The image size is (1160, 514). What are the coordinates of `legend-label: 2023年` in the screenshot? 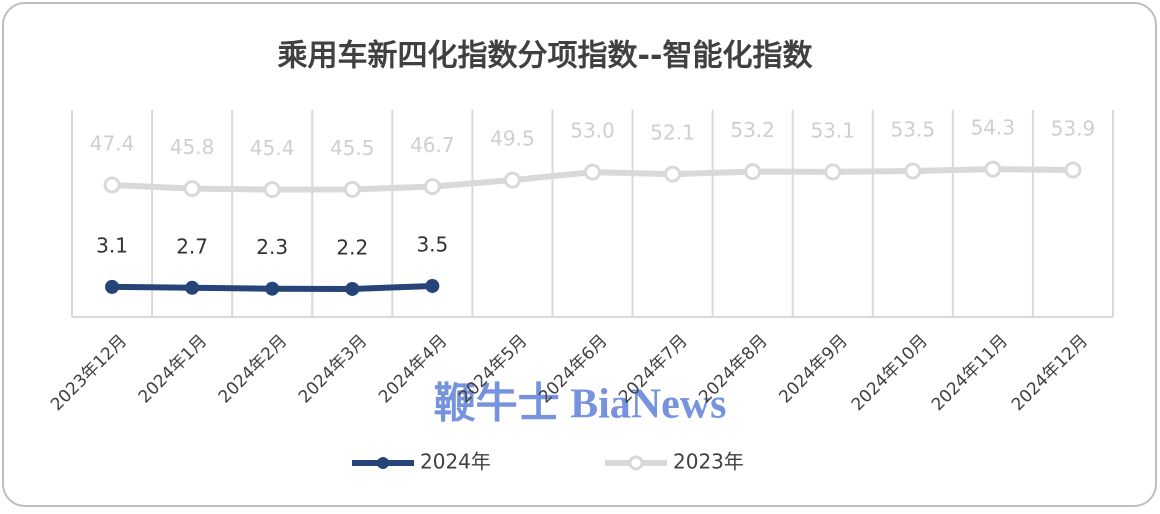 It's located at (708, 462).